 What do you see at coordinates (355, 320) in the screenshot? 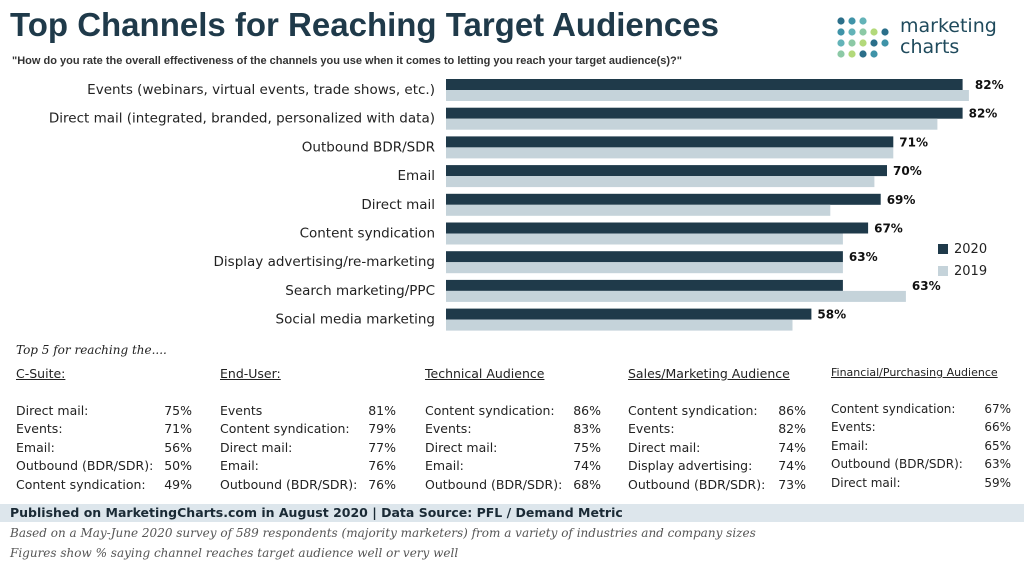
I see `category-label: Social media marketing` at bounding box center [355, 320].